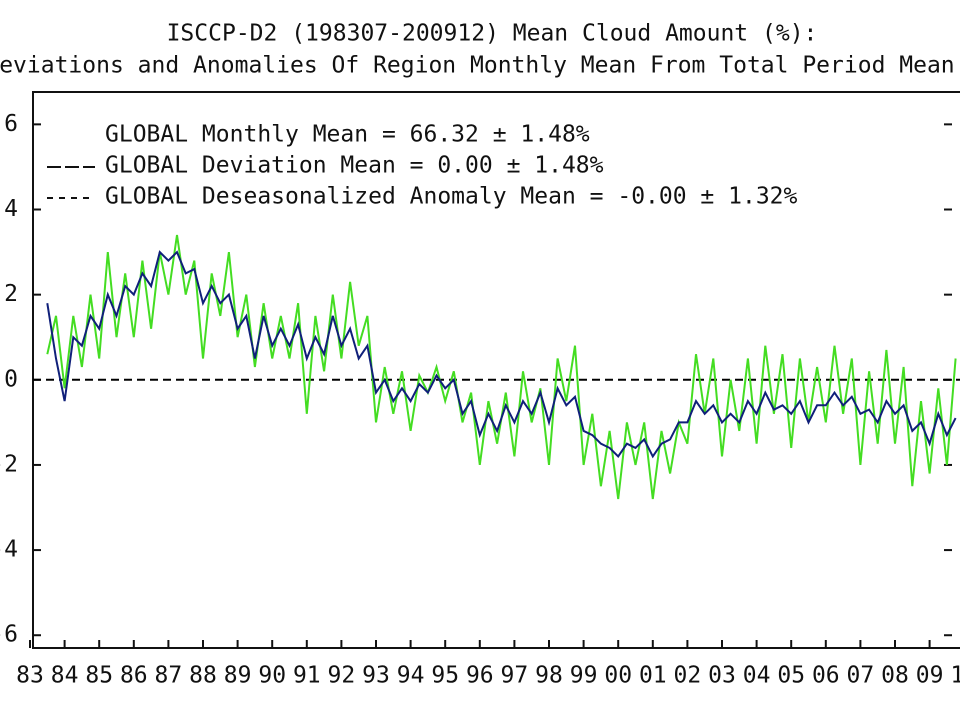 This screenshot has width=960, height=714. Describe the element at coordinates (11, 124) in the screenshot. I see `y-tick-label: 6` at that location.